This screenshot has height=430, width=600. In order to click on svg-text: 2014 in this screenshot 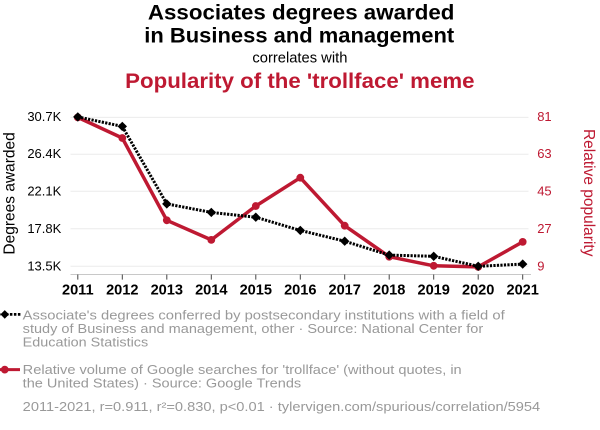, I will do `click(211, 290)`.